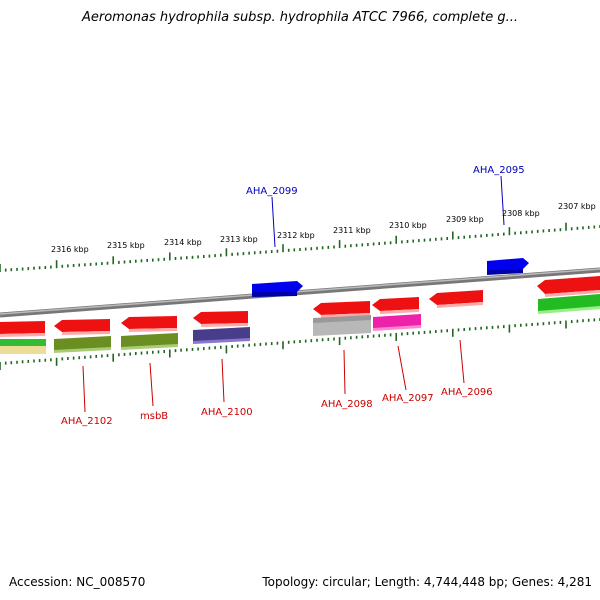 The image size is (600, 600). What do you see at coordinates (82, 327) in the screenshot?
I see `gene-feature-msbb` at bounding box center [82, 327].